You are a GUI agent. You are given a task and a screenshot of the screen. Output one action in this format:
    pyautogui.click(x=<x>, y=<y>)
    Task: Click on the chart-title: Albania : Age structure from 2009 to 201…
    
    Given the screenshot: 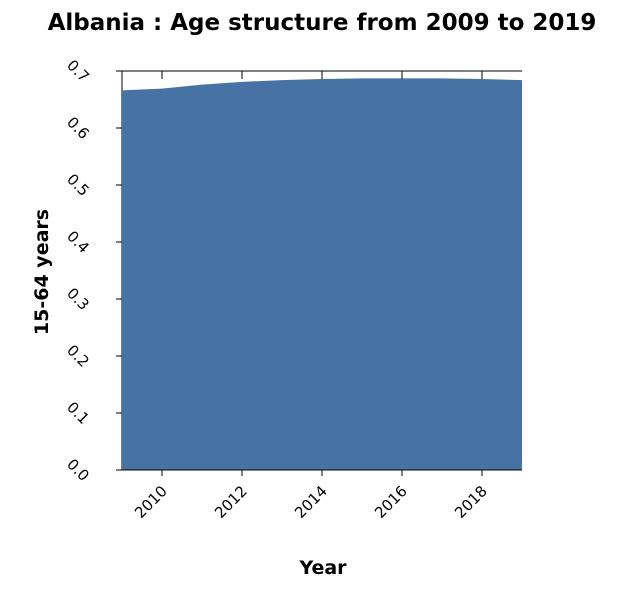 What is the action you would take?
    pyautogui.click(x=322, y=23)
    